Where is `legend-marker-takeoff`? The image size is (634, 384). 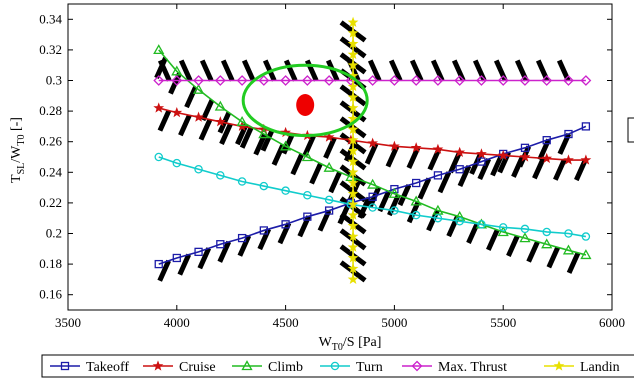
legend-marker-takeoff is located at coordinates (65, 366).